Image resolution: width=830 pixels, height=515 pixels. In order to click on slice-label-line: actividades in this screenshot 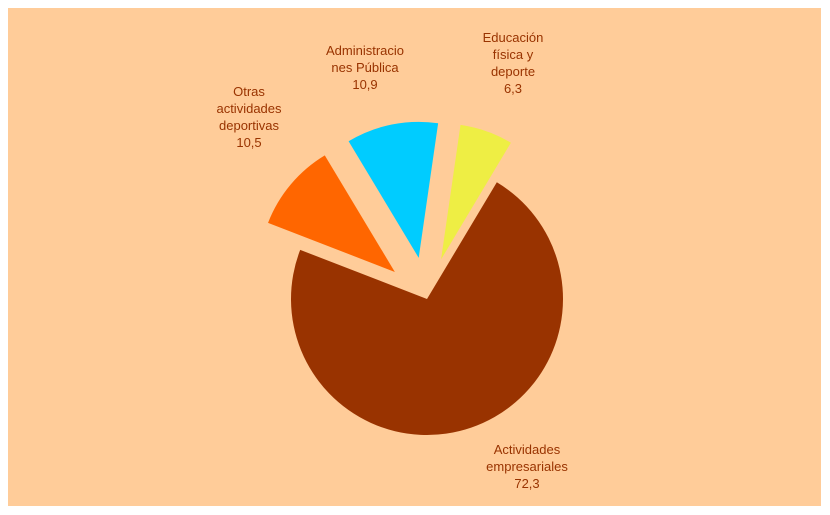, I will do `click(249, 108)`.